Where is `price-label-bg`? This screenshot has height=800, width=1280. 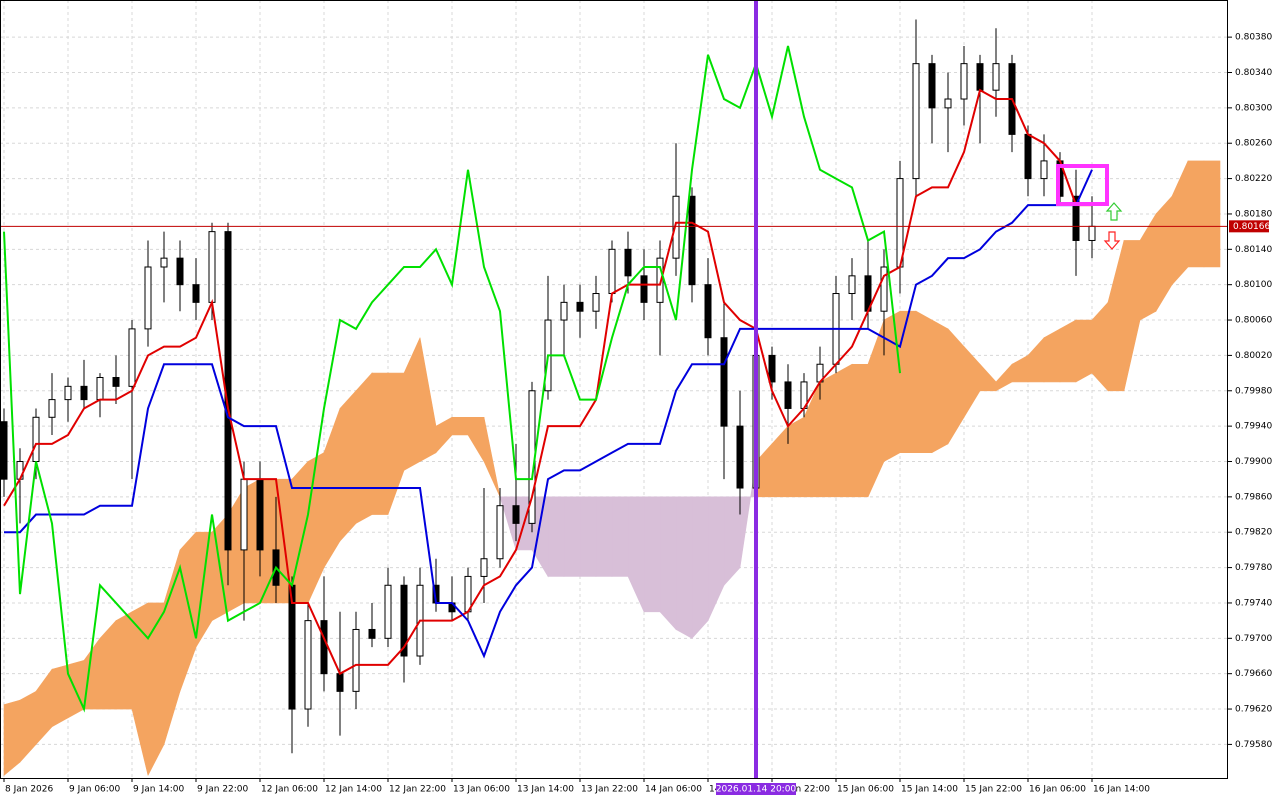 price-label-bg is located at coordinates (1249, 226).